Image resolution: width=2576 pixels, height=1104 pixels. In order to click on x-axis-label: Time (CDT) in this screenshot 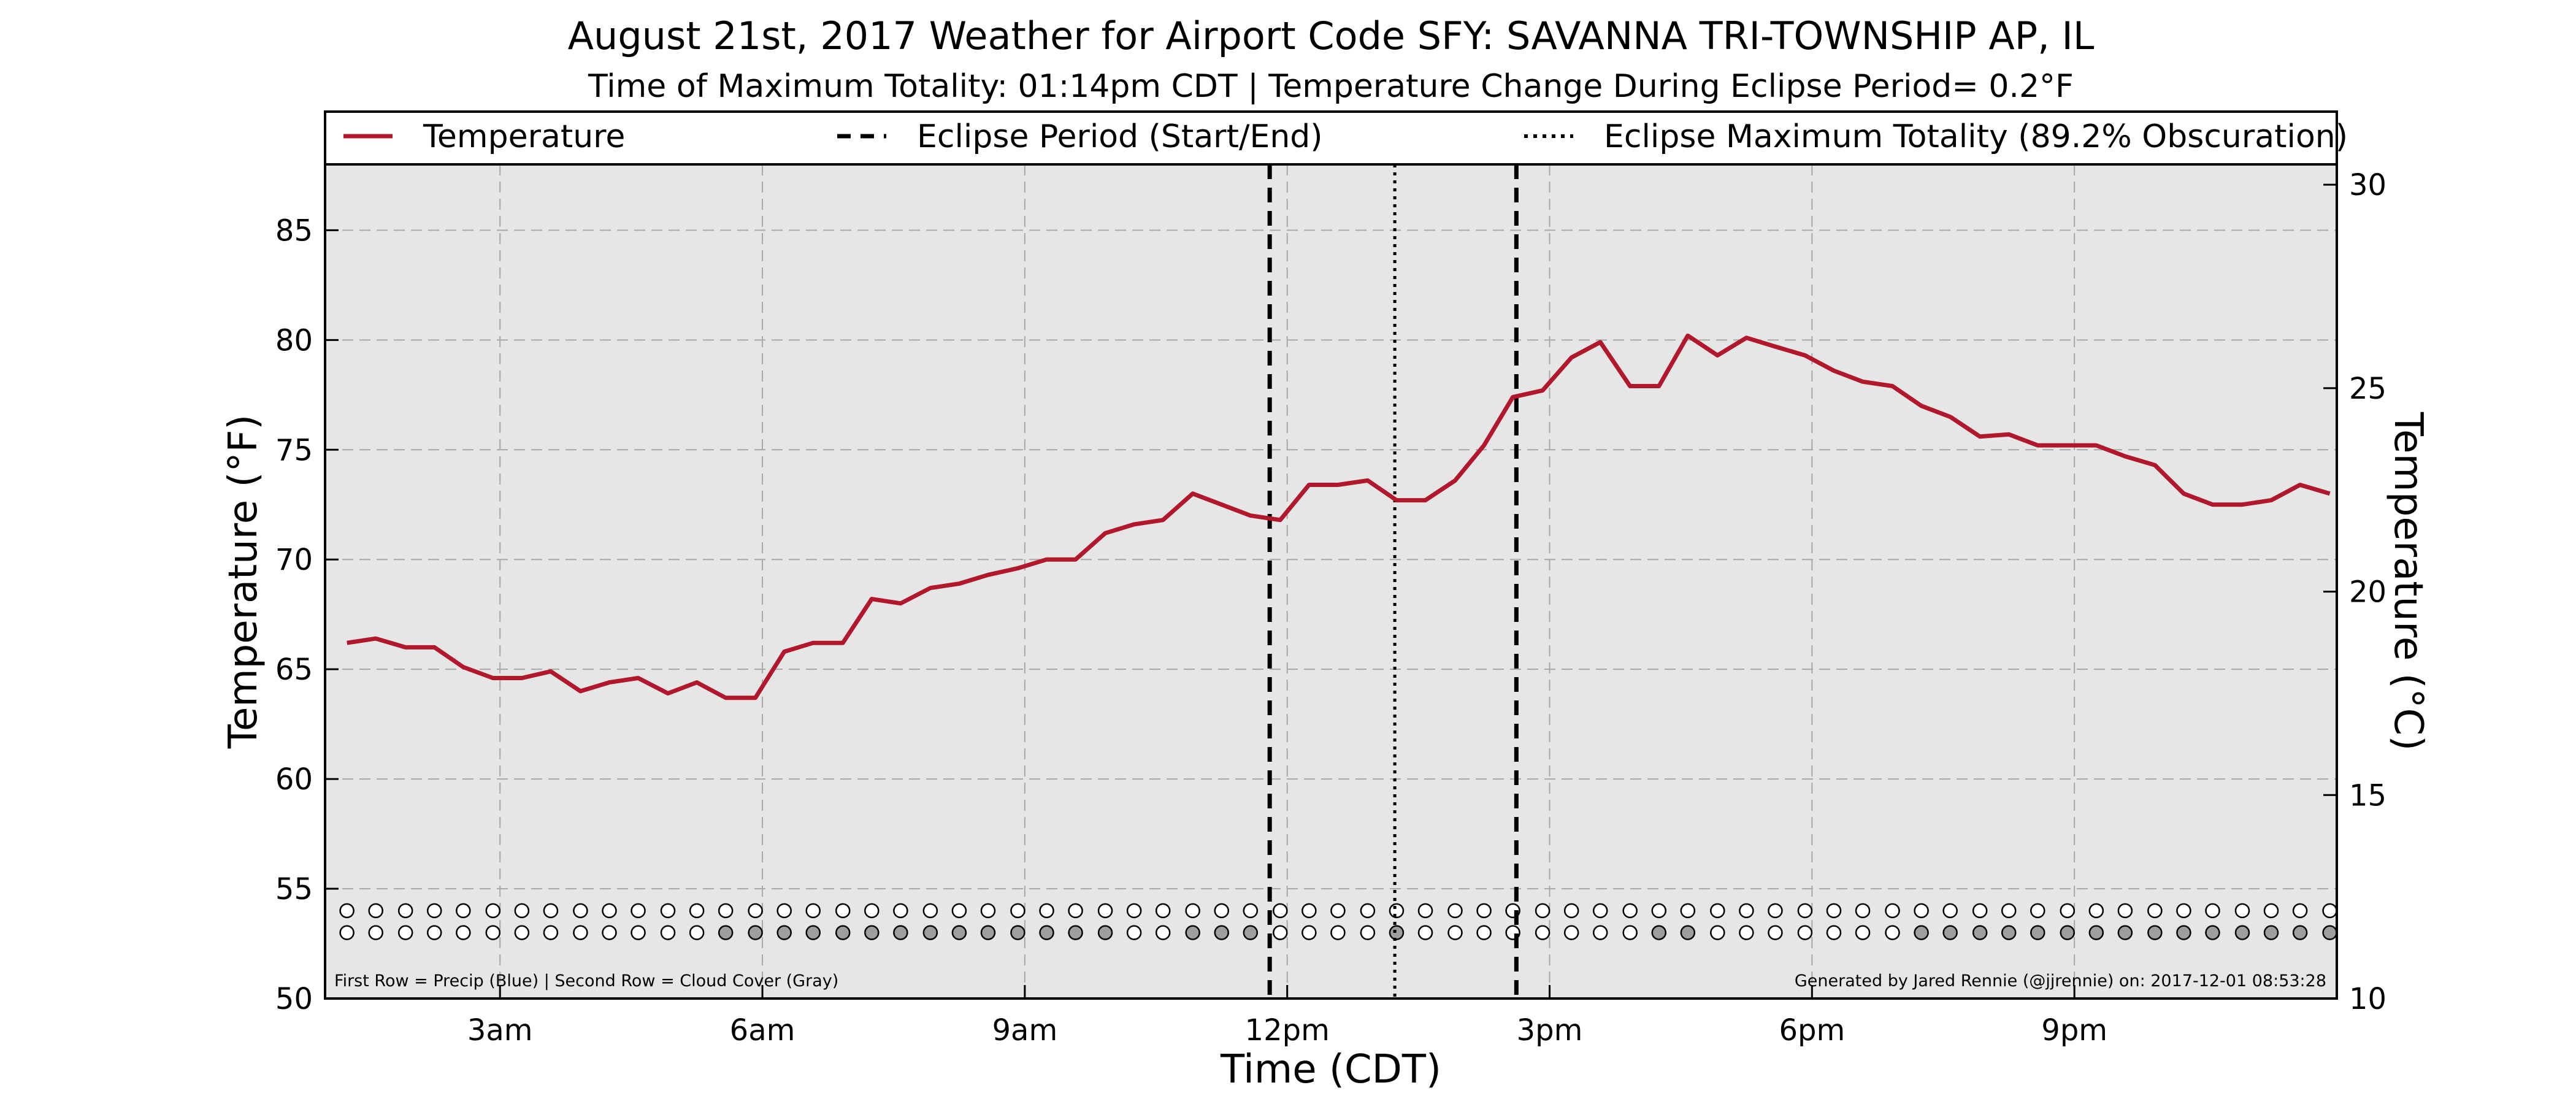, I will do `click(1330, 1069)`.